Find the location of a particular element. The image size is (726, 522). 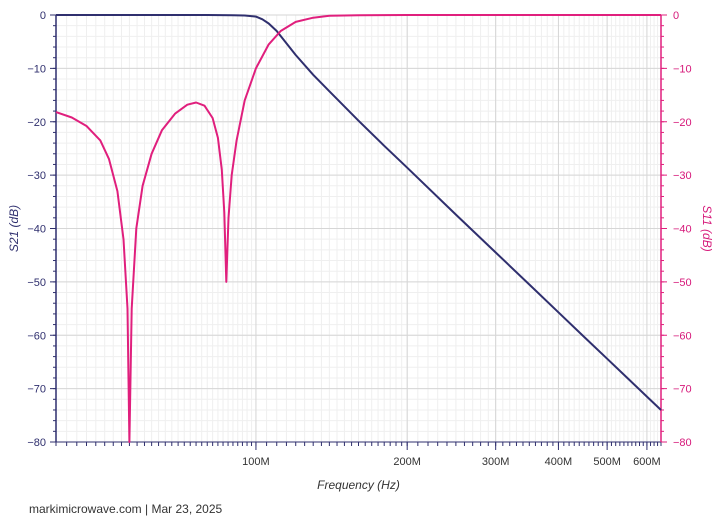

y-axis-left-title: S21 (dB) is located at coordinates (14, 228).